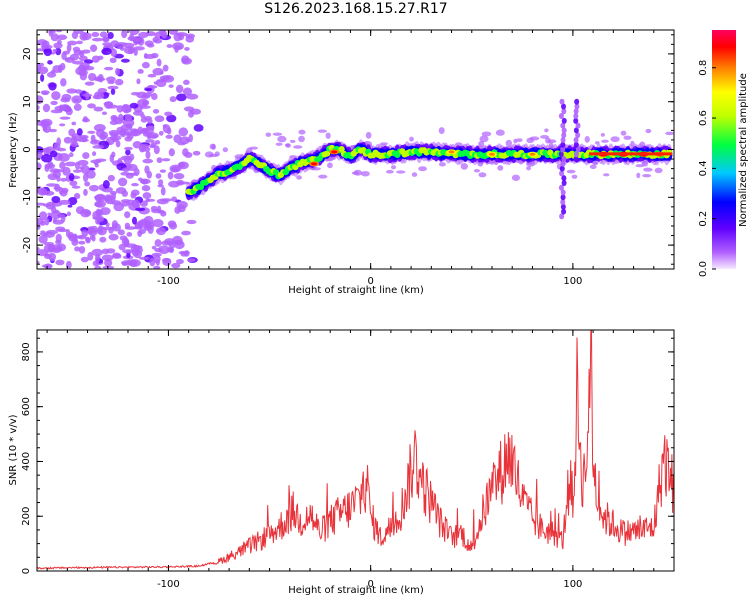 Image resolution: width=750 pixels, height=600 pixels. Describe the element at coordinates (572, 281) in the screenshot. I see `x-tick-label: 100` at that location.